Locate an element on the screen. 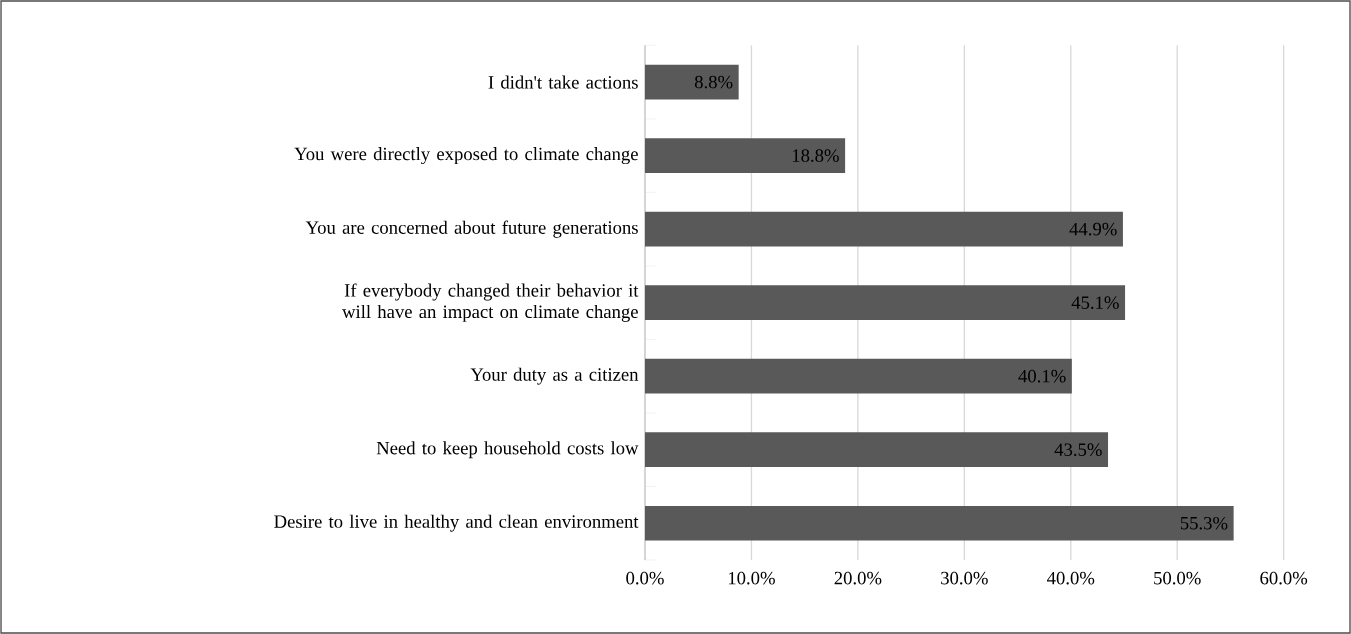 The image size is (1351, 634). data-label: 8.8% is located at coordinates (713, 82).